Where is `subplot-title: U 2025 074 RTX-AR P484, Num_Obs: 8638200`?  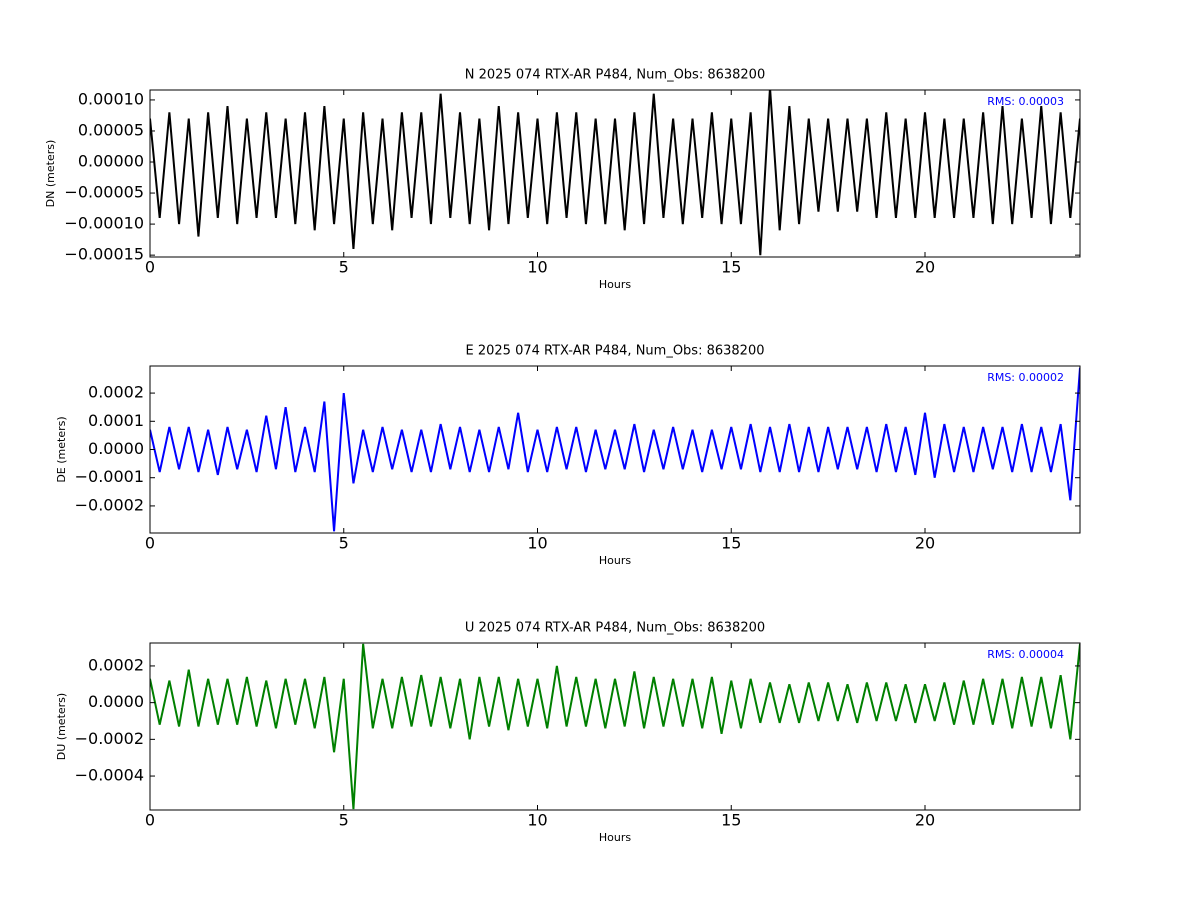
subplot-title: U 2025 074 RTX-AR P484, Num_Obs: 8638200 is located at coordinates (615, 628).